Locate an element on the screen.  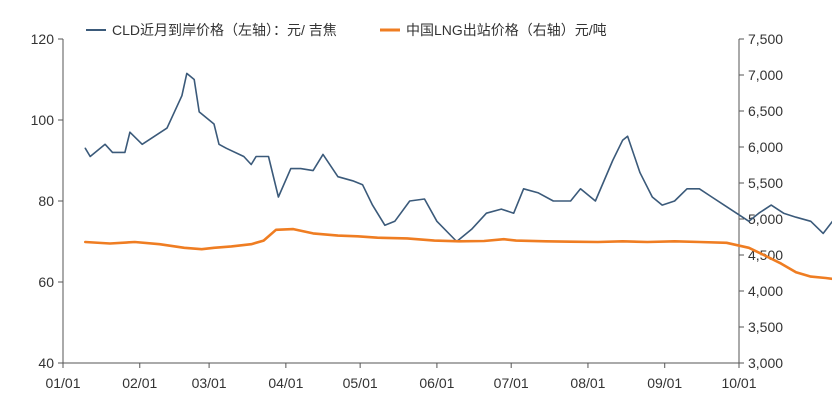
x-tick-label: 08/01 is located at coordinates (587, 383).